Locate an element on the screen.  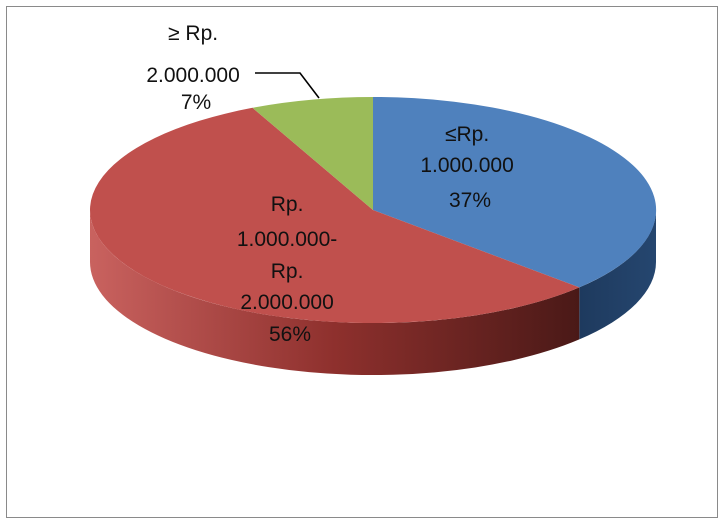
slice-label-red: Rp. 1.000.000- Rp. 2.000.000 56% is located at coordinates (290, 269).